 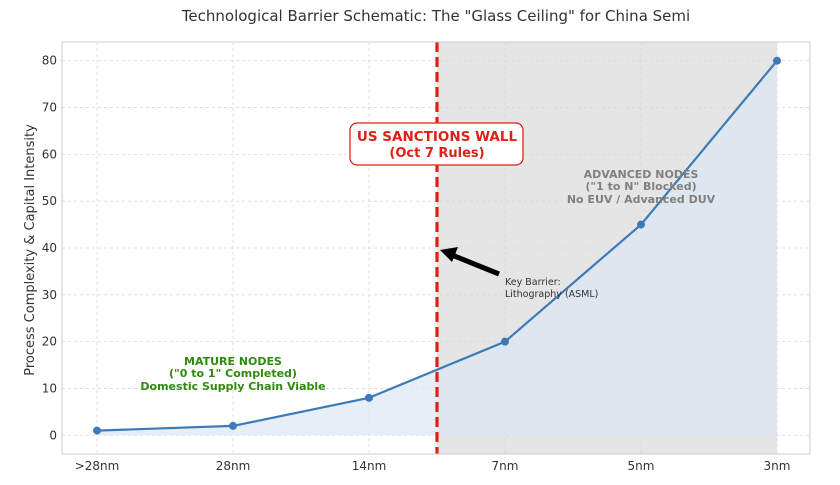 What do you see at coordinates (49, 61) in the screenshot?
I see `y-tick-label: 80` at bounding box center [49, 61].